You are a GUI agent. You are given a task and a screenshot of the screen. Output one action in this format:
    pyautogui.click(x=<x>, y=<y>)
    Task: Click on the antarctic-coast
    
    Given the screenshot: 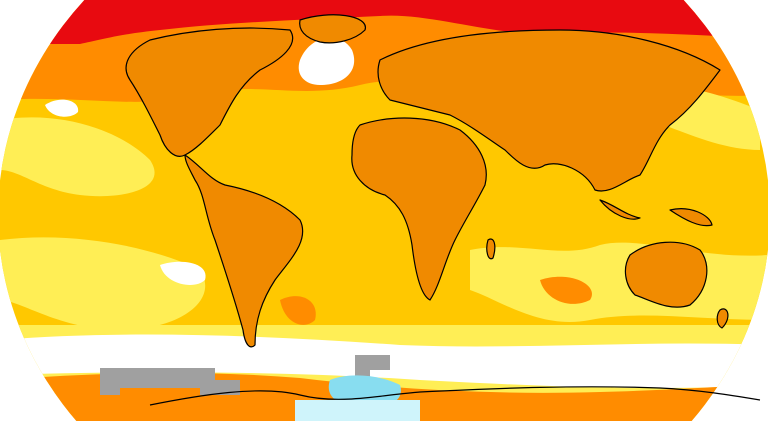 What is the action you would take?
    pyautogui.click(x=455, y=396)
    